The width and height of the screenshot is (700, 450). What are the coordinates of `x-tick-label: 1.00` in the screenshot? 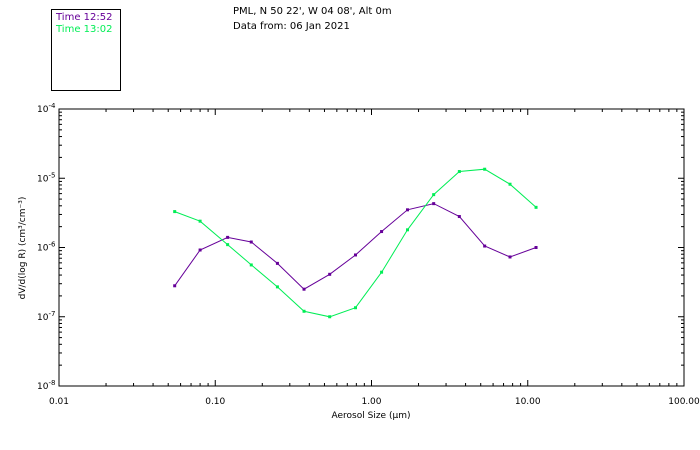 It's located at (371, 402).